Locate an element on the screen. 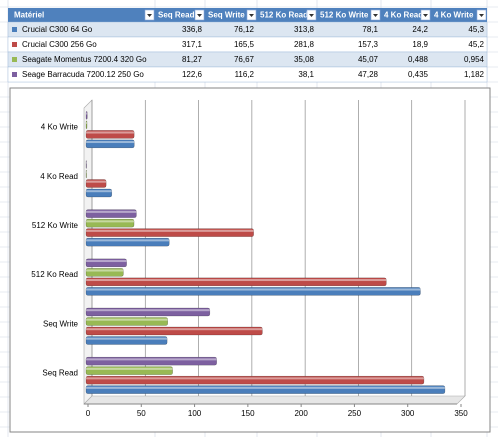 This screenshot has height=437, width=498. table-cell: 317,1 is located at coordinates (192, 44).